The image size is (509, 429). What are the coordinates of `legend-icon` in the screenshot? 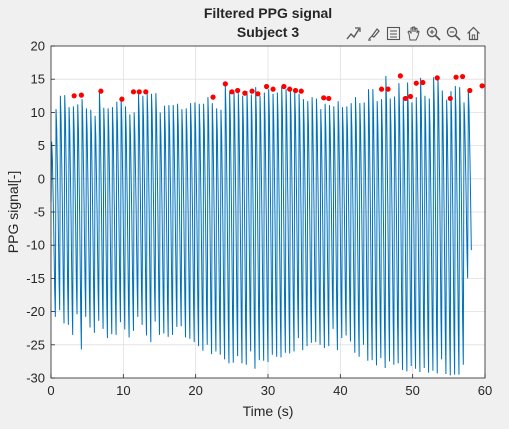 It's located at (393, 33).